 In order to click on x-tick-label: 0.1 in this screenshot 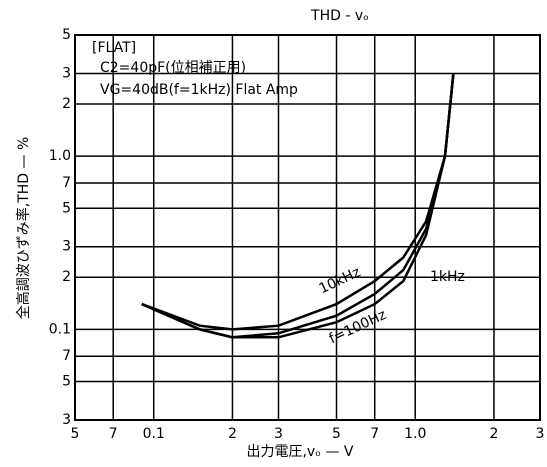, I will do `click(154, 434)`.